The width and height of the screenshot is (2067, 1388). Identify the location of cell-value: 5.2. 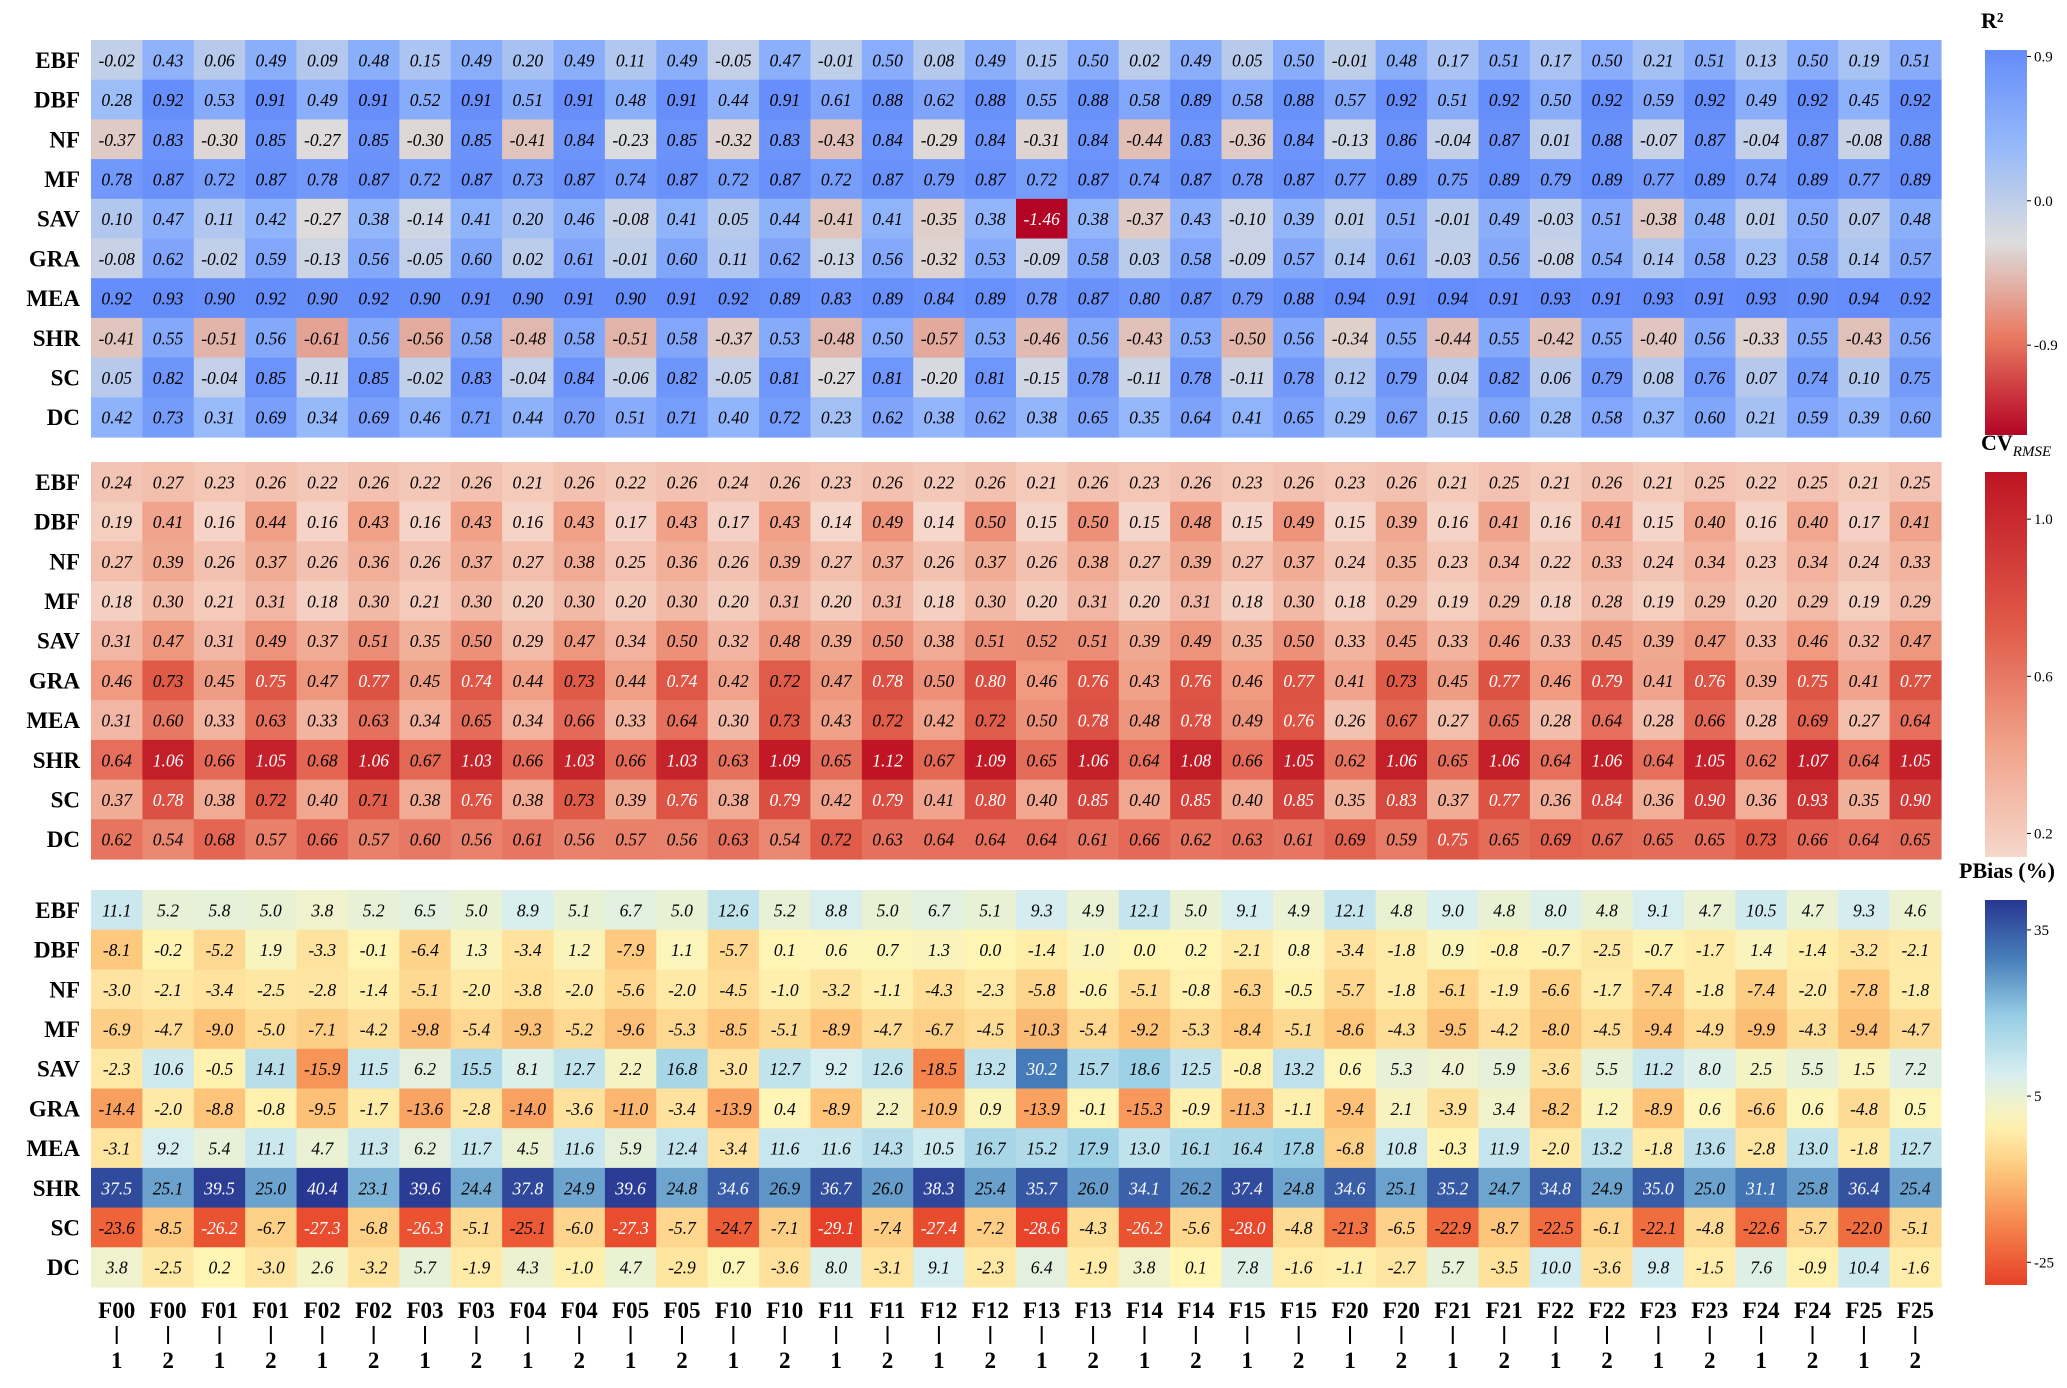
(785, 910).